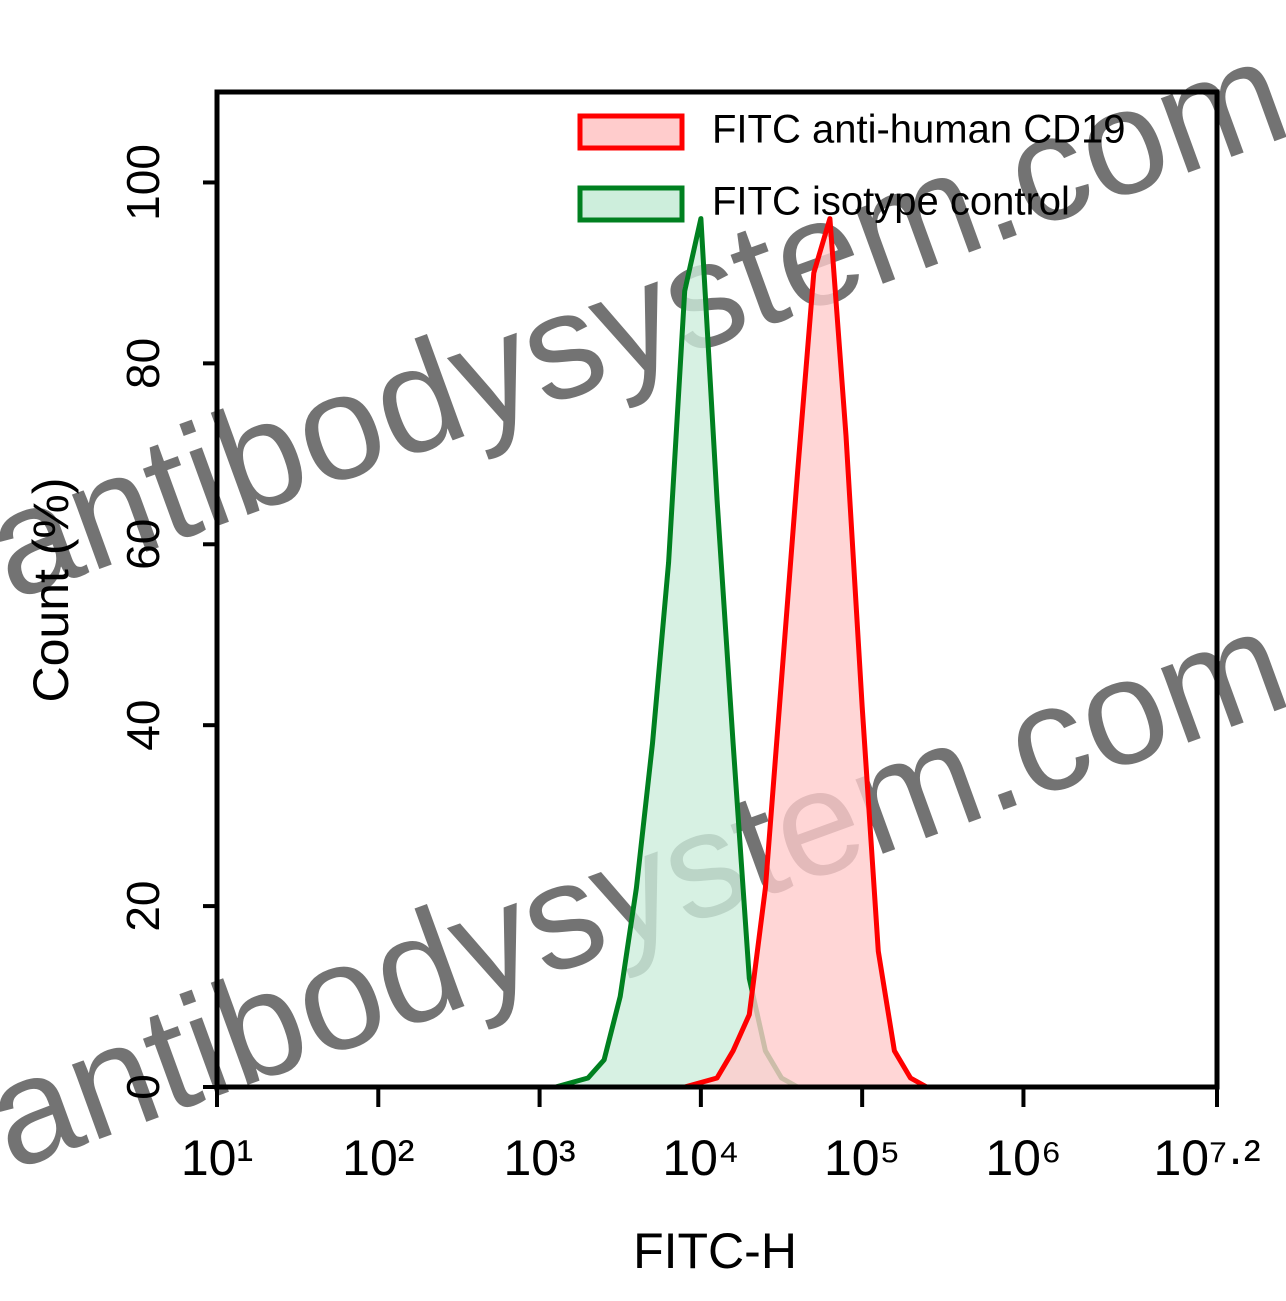  I want to click on x-tick-label: 10⁵, so click(862, 1158).